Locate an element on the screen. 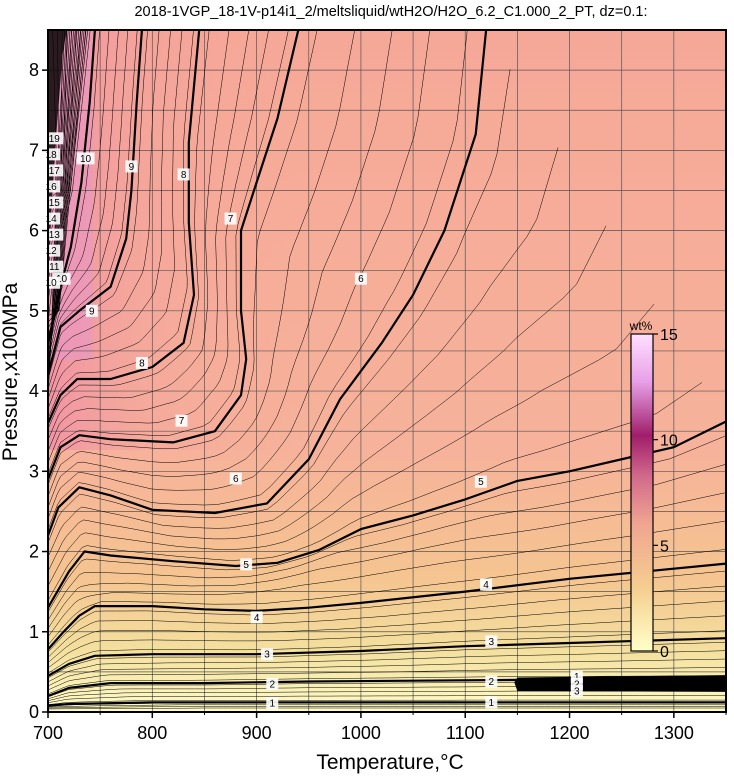  dense-contour-band-right is located at coordinates (620, 683).